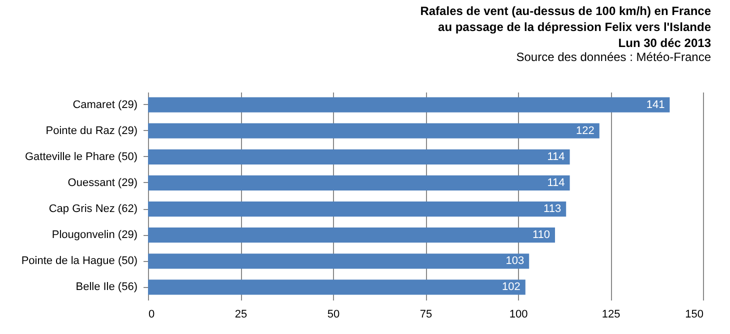  Describe the element at coordinates (103, 182) in the screenshot. I see `y-tick-label: Ouessant (29)` at that location.